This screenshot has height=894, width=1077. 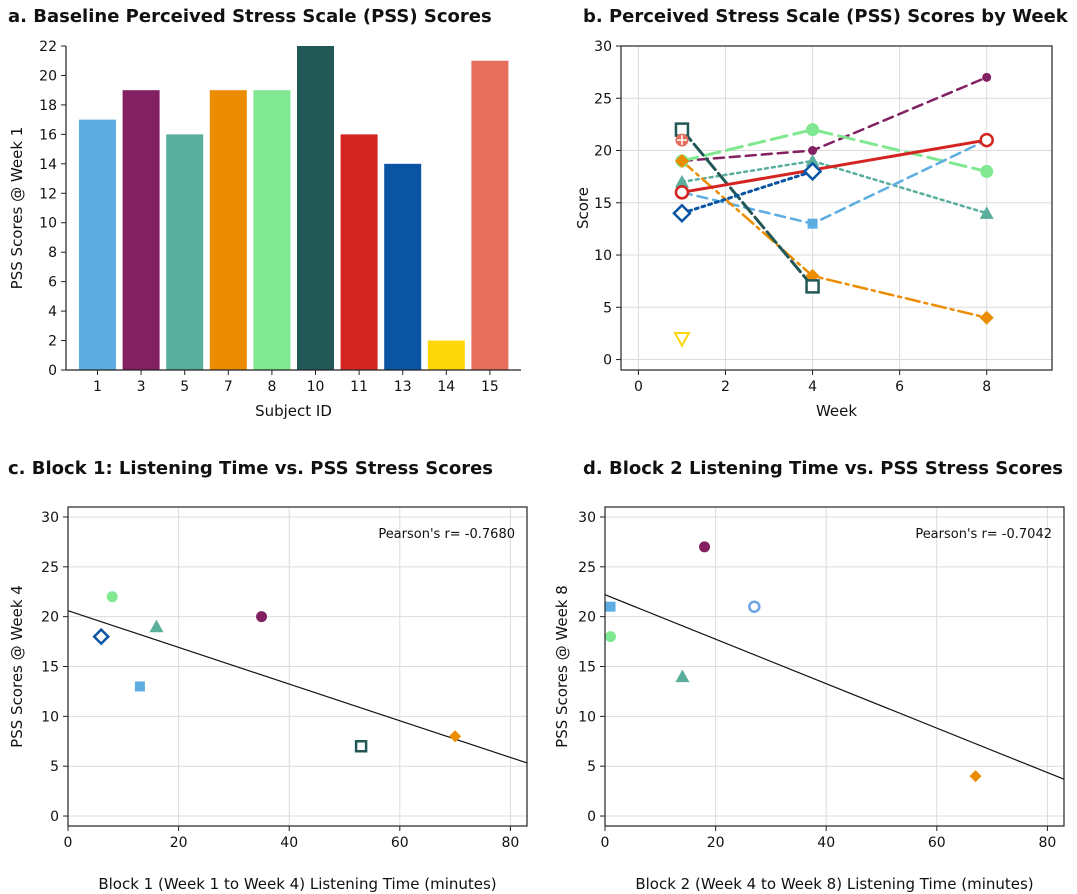 What do you see at coordinates (17, 208) in the screenshot?
I see `y-axis-label: PSS Scores @ Week 1` at bounding box center [17, 208].